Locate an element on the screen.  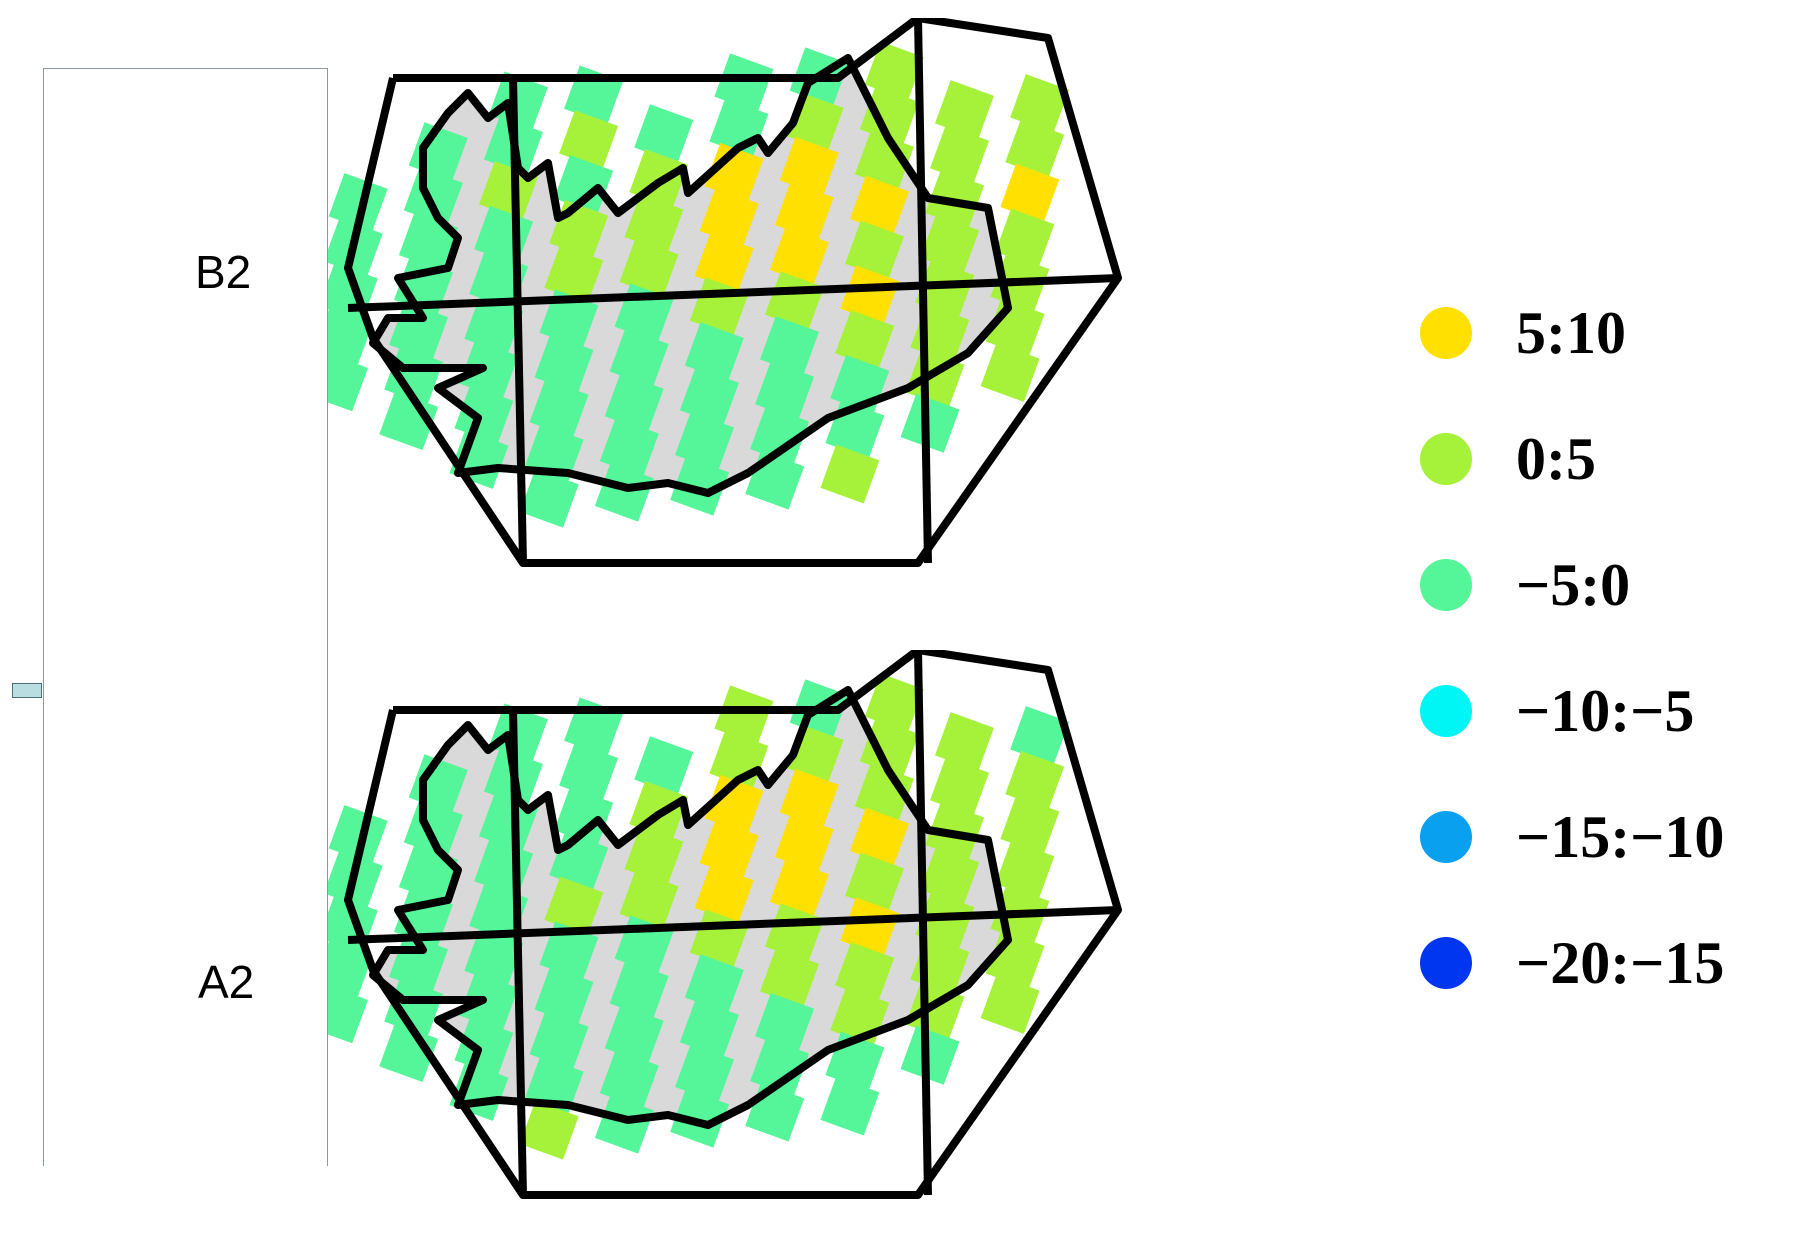
grid-v1-a2 is located at coordinates (518, 952).